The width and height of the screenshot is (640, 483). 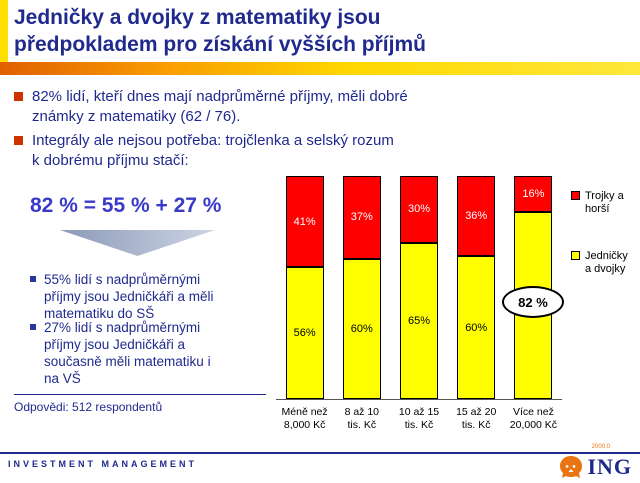 What do you see at coordinates (140, 394) in the screenshot?
I see `divider-line` at bounding box center [140, 394].